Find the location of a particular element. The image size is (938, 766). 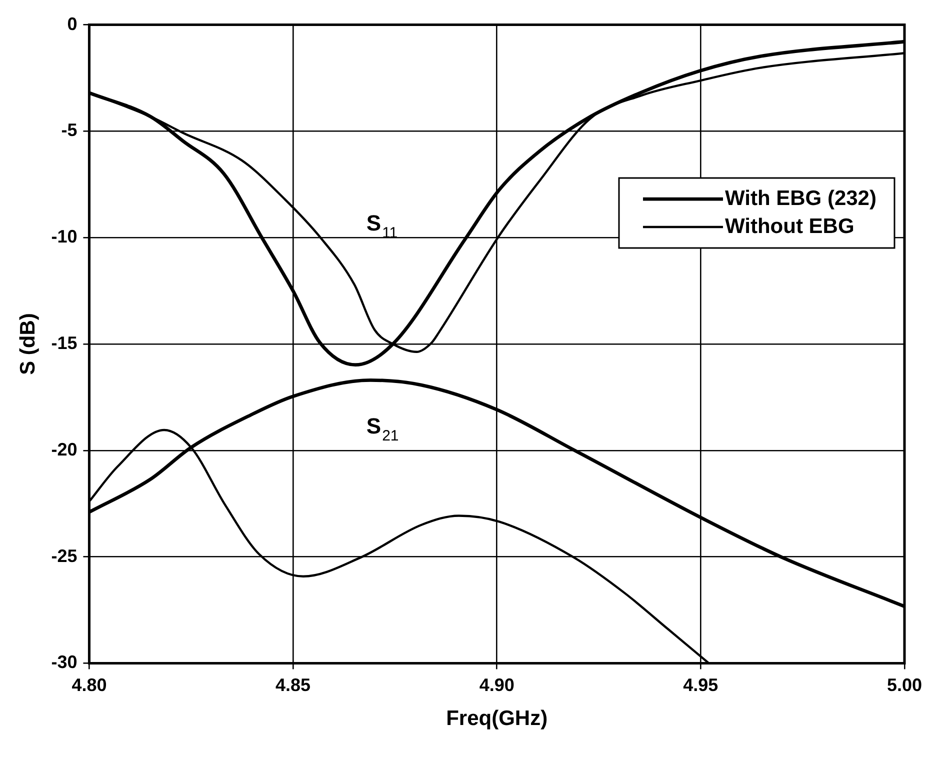

legend-label: With EBG (232) is located at coordinates (800, 198).